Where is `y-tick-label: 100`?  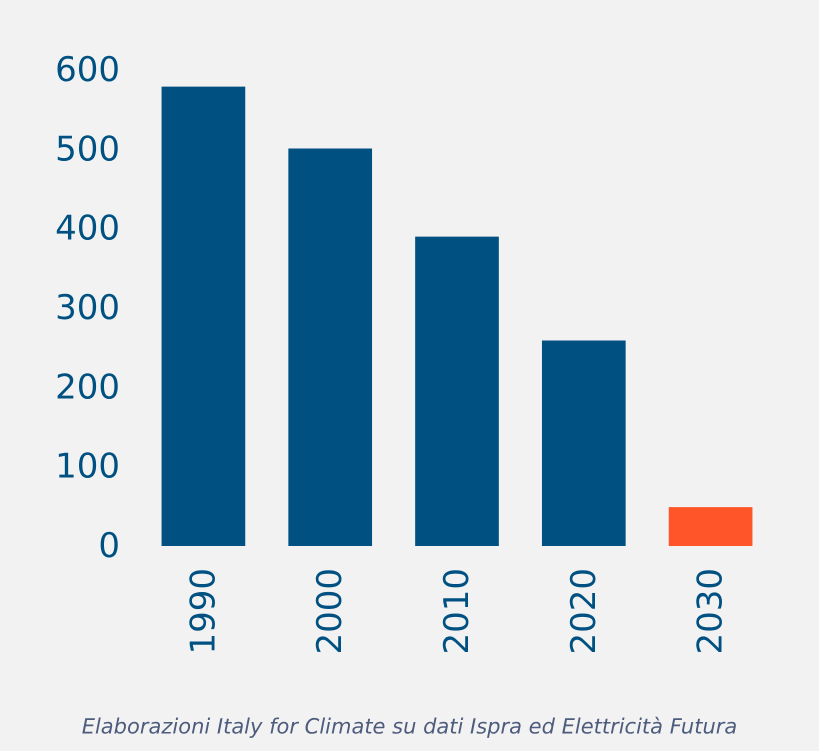
y-tick-label: 100 is located at coordinates (87, 466).